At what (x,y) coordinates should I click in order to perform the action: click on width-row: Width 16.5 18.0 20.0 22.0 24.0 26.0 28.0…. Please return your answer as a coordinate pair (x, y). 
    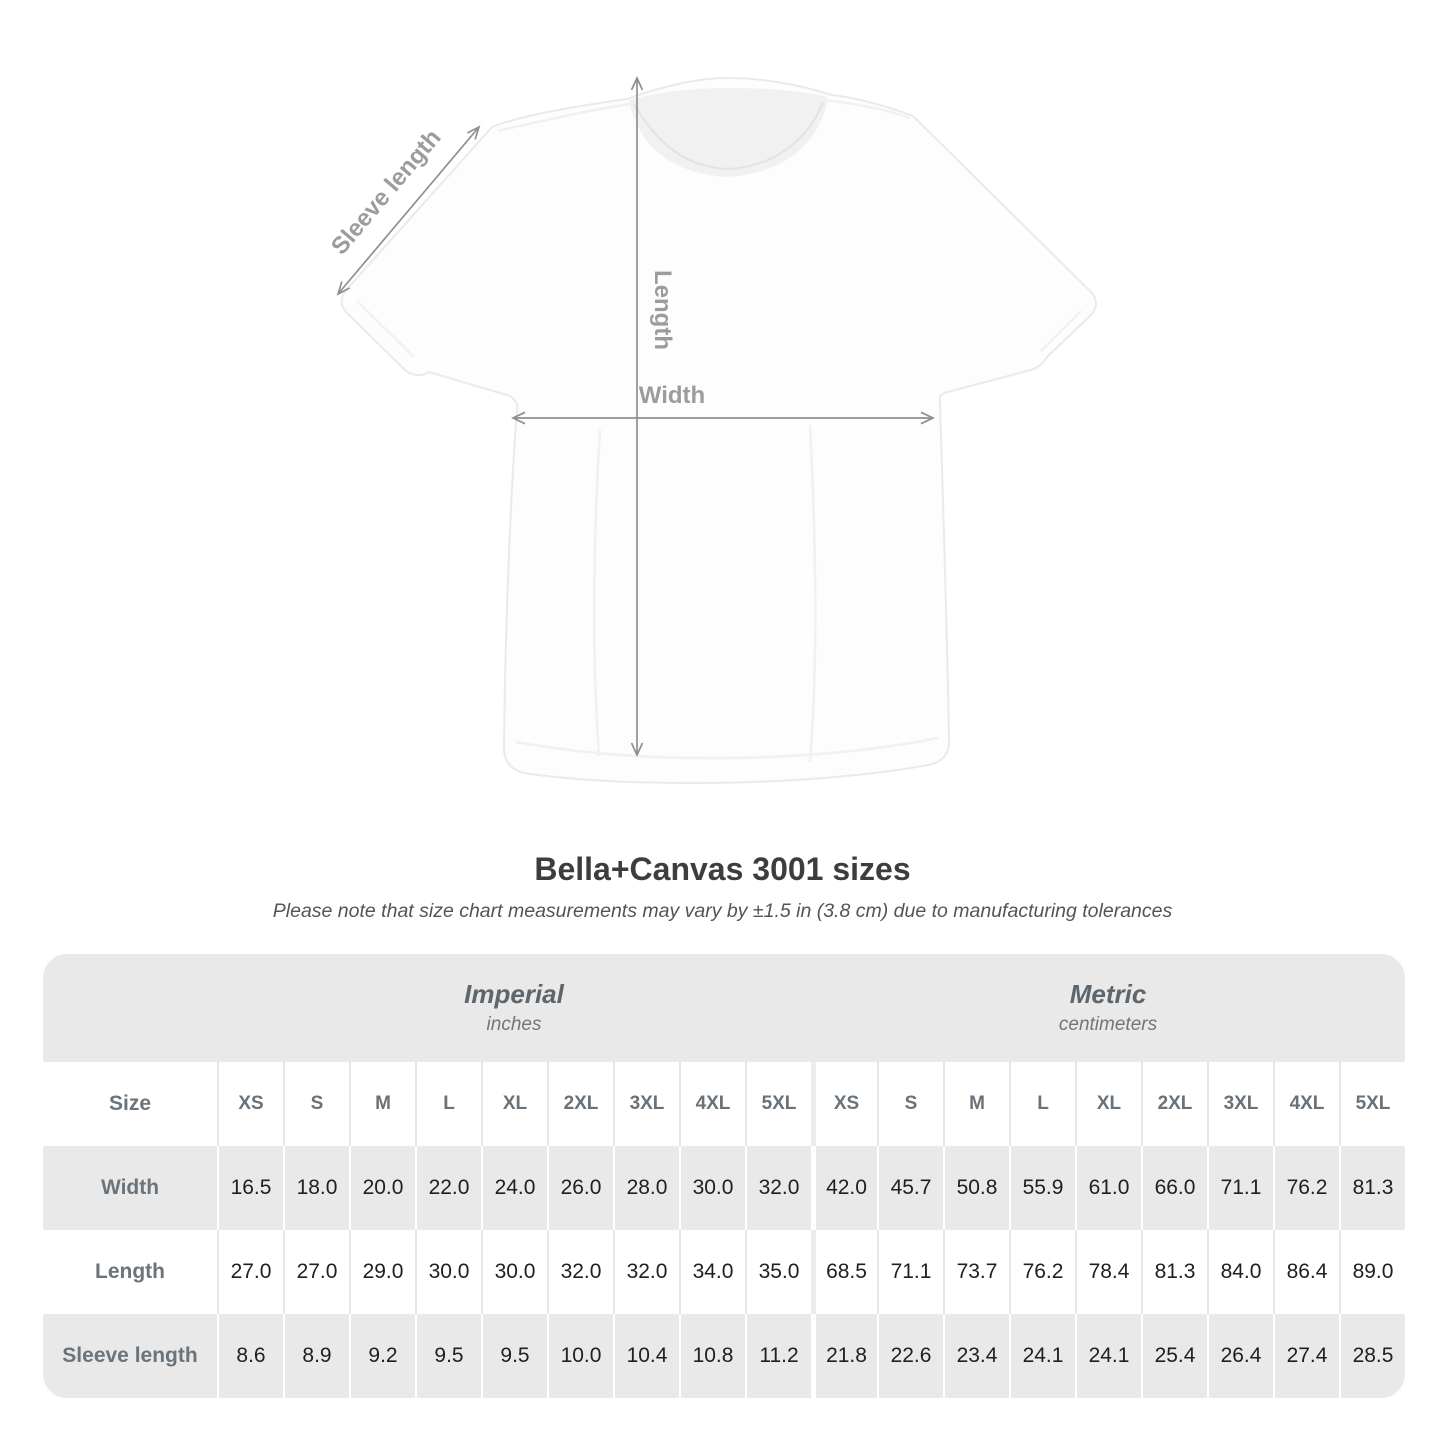
    Looking at the image, I should click on (724, 1188).